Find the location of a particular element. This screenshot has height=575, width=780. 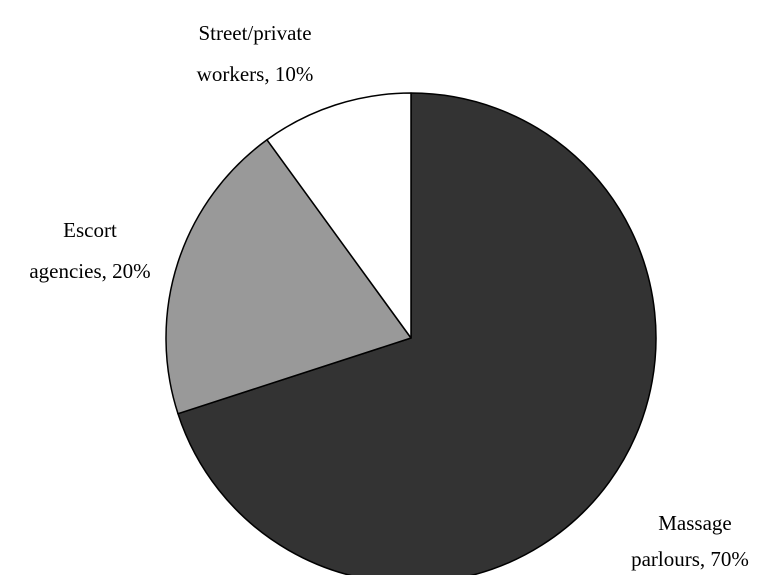

slice-label-massage-parlours: Massage parlours, 70% is located at coordinates (690, 541).